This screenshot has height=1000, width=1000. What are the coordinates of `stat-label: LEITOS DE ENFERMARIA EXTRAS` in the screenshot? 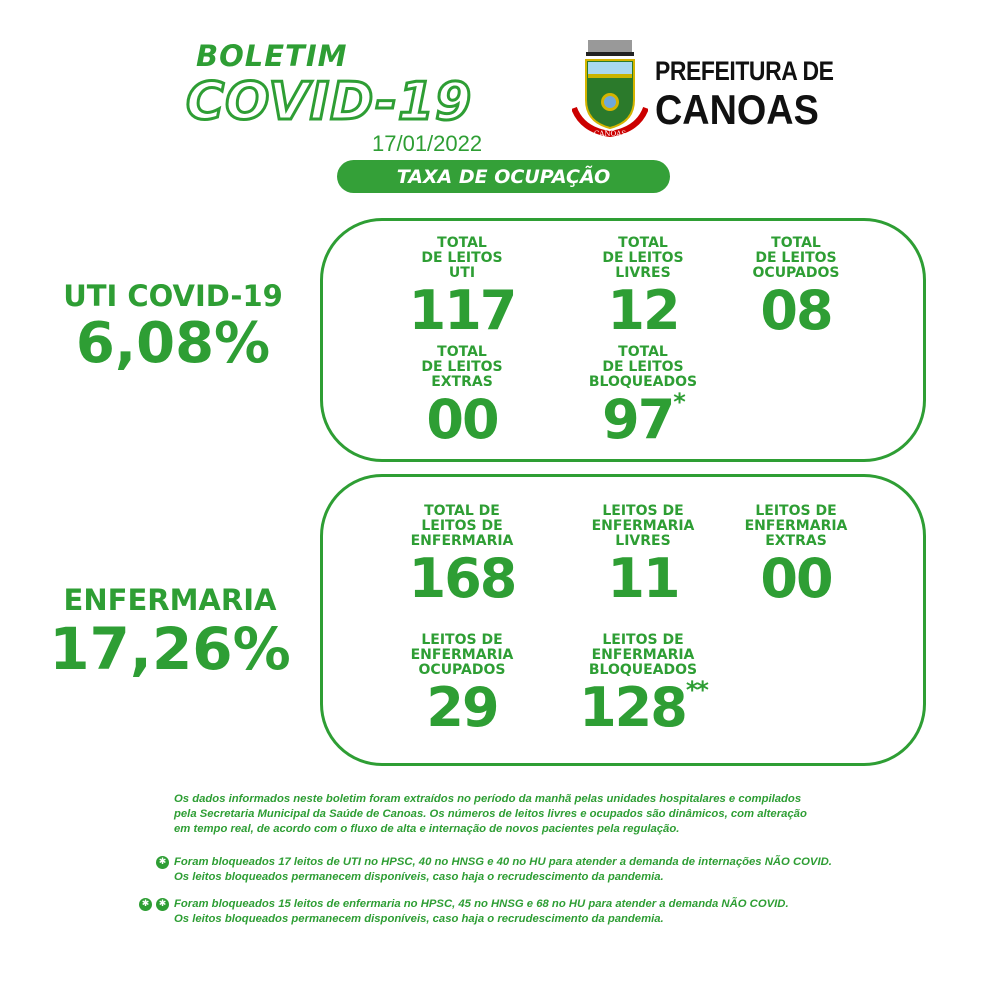 It's located at (796, 526).